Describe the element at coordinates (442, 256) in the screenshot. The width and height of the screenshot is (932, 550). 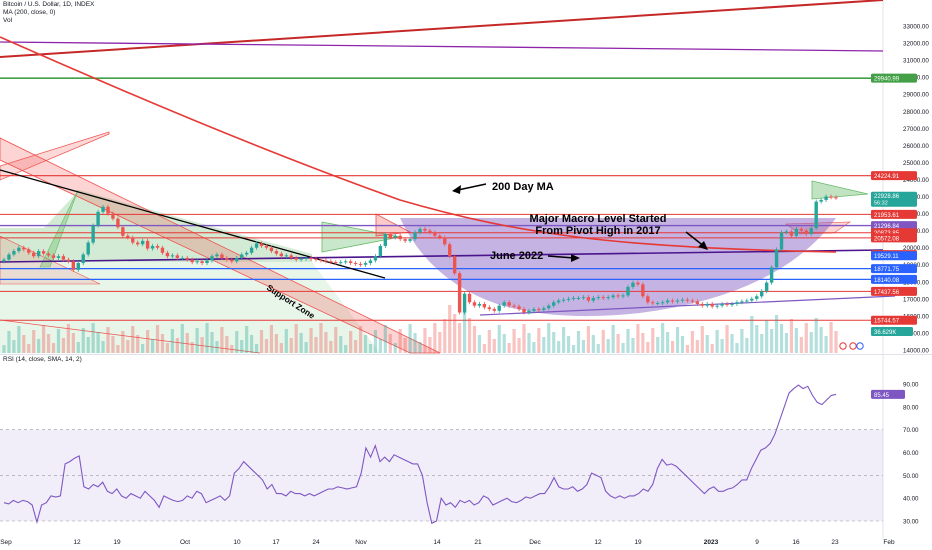
I see `june-2022-line` at that location.